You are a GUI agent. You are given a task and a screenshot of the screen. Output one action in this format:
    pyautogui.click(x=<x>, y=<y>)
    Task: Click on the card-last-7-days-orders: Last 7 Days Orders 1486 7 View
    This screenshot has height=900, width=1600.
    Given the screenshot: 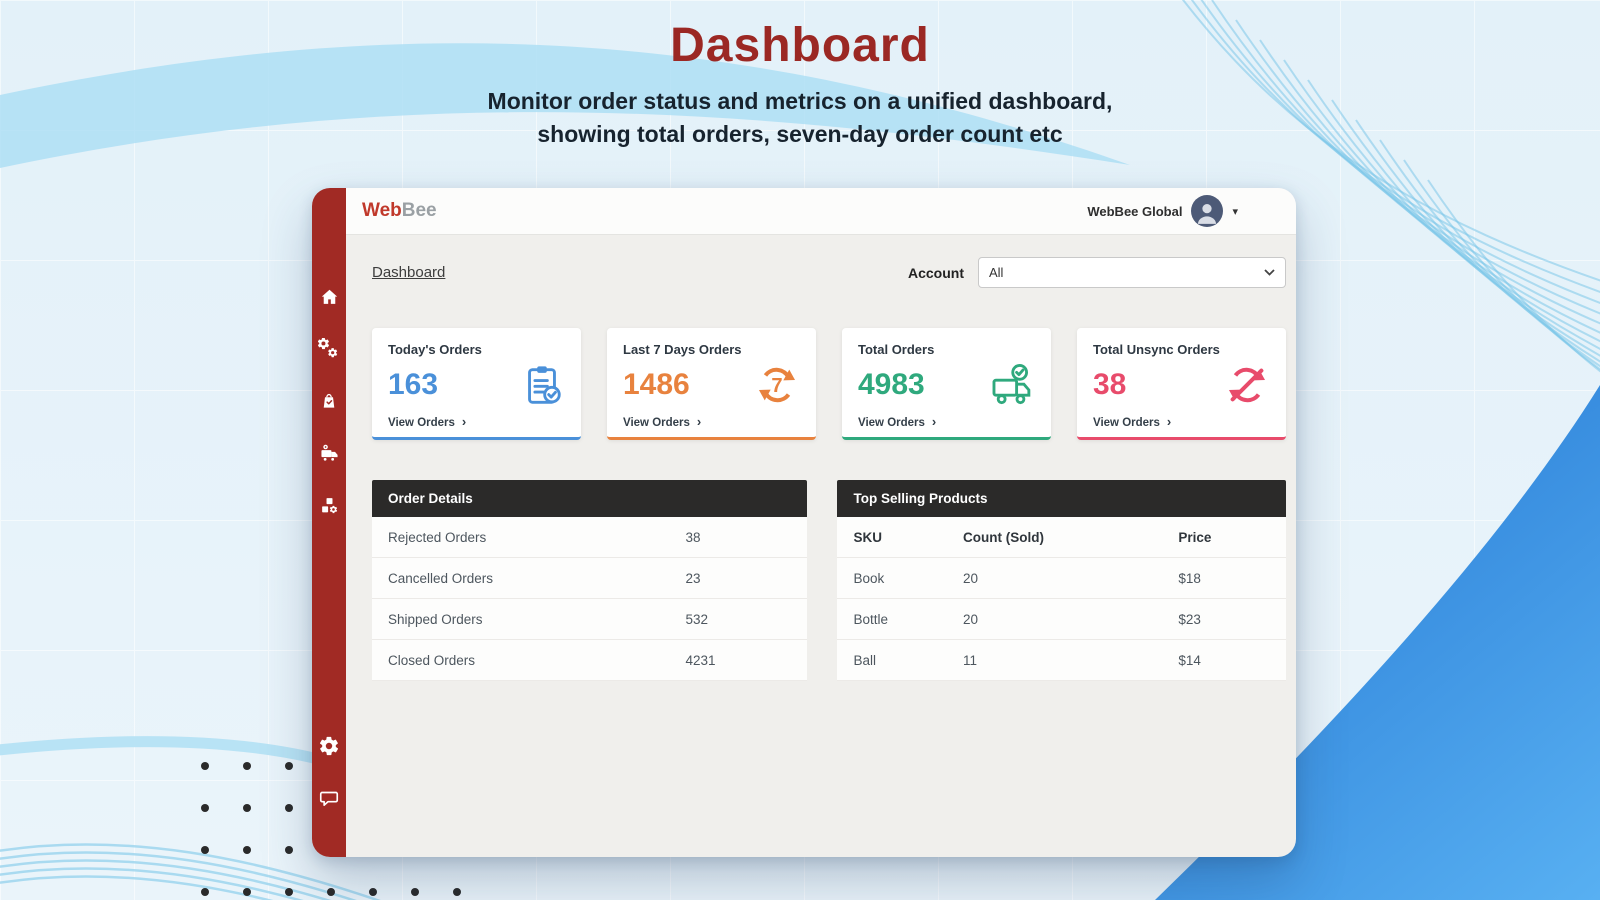 What is the action you would take?
    pyautogui.click(x=711, y=384)
    